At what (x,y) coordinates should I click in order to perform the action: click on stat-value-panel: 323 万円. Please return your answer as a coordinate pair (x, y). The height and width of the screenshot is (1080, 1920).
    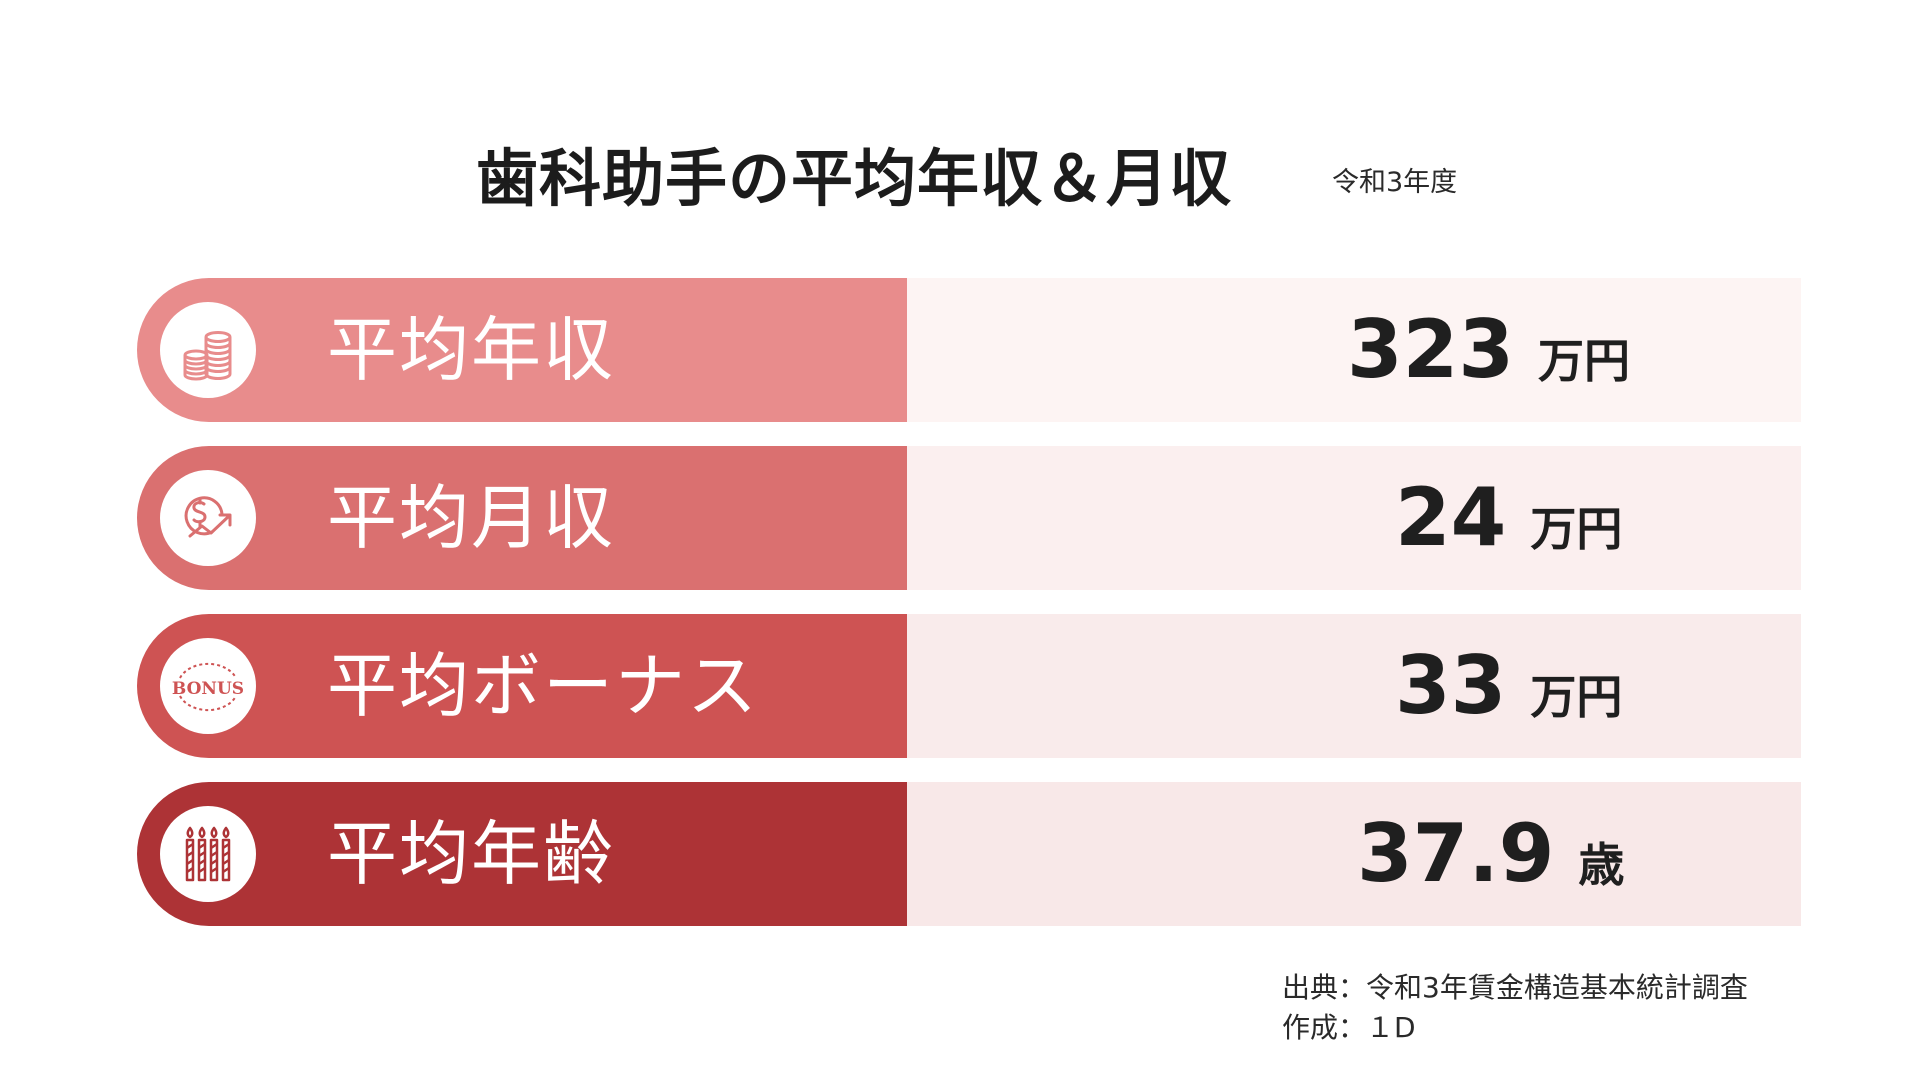
    Looking at the image, I should click on (1354, 350).